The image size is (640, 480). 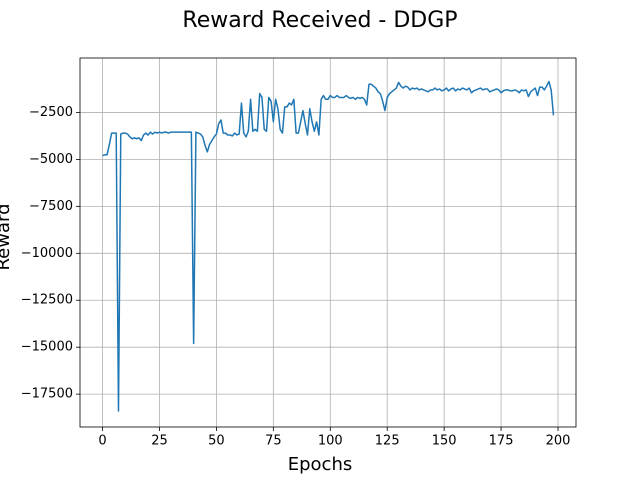 What do you see at coordinates (7, 236) in the screenshot?
I see `y-axis-label: Reward` at bounding box center [7, 236].